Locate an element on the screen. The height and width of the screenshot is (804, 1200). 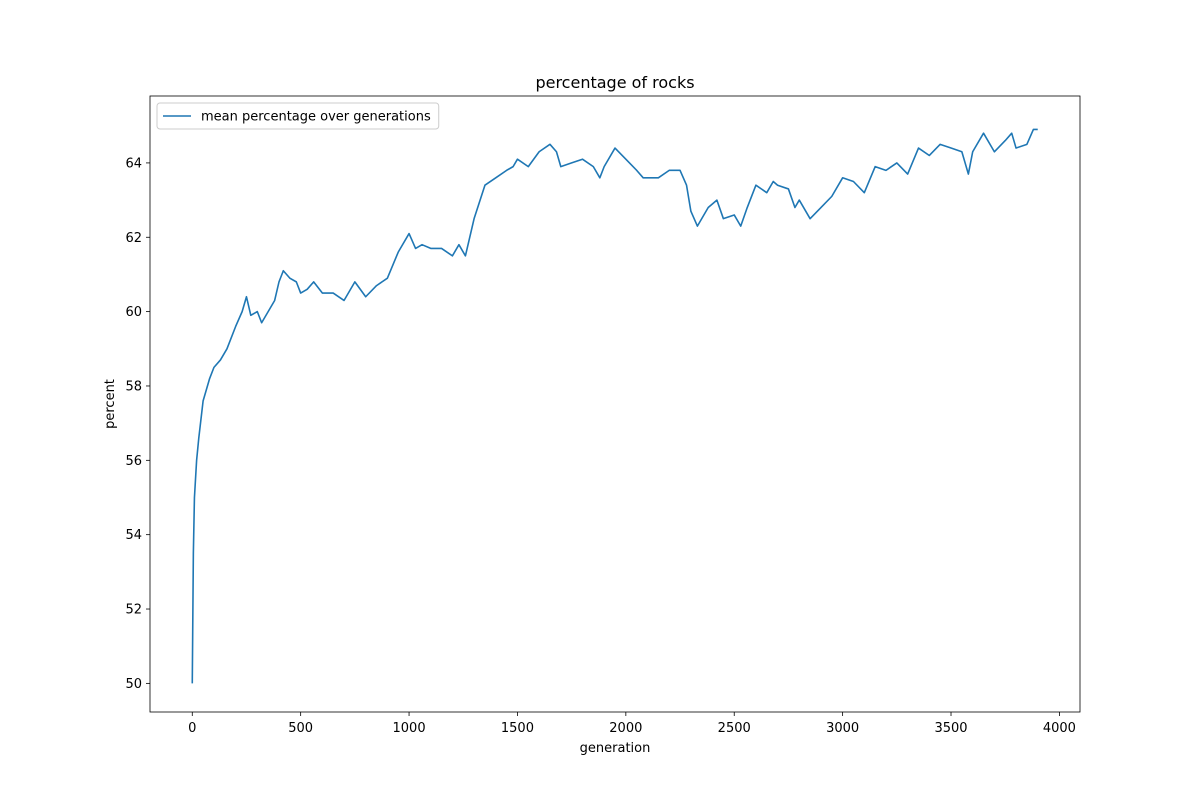
x-tick-label: 1500 is located at coordinates (517, 728).